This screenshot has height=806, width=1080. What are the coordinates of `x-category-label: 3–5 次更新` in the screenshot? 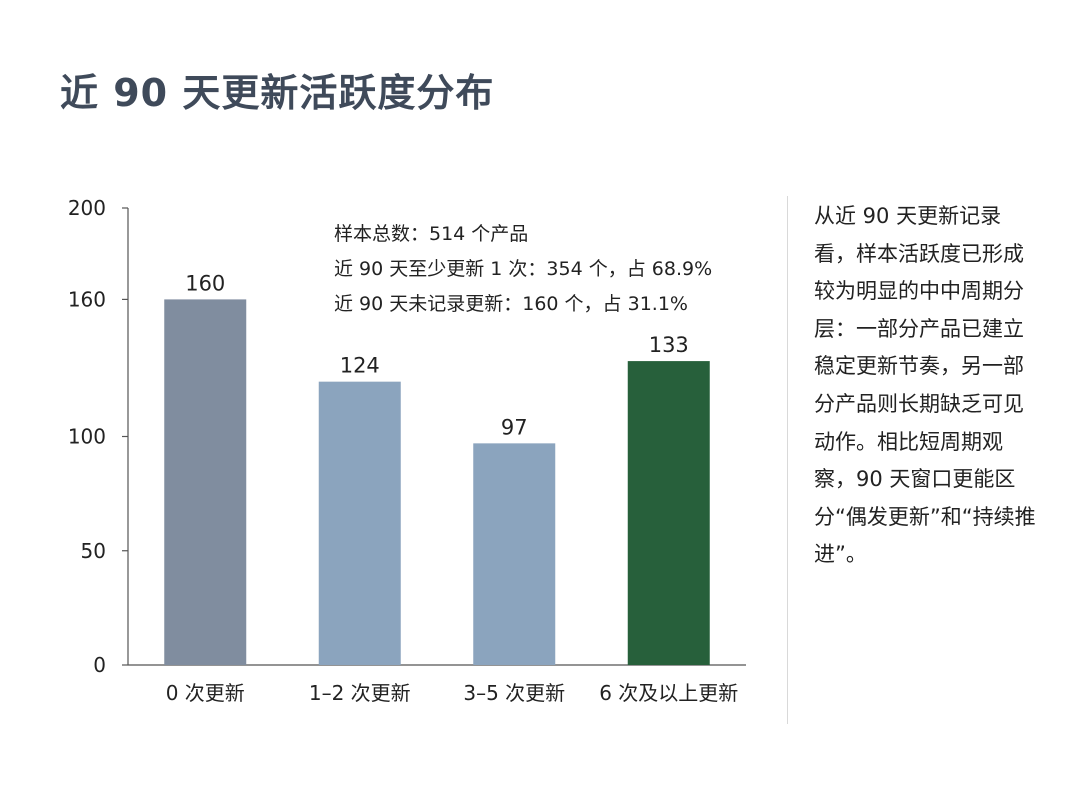 It's located at (514, 693).